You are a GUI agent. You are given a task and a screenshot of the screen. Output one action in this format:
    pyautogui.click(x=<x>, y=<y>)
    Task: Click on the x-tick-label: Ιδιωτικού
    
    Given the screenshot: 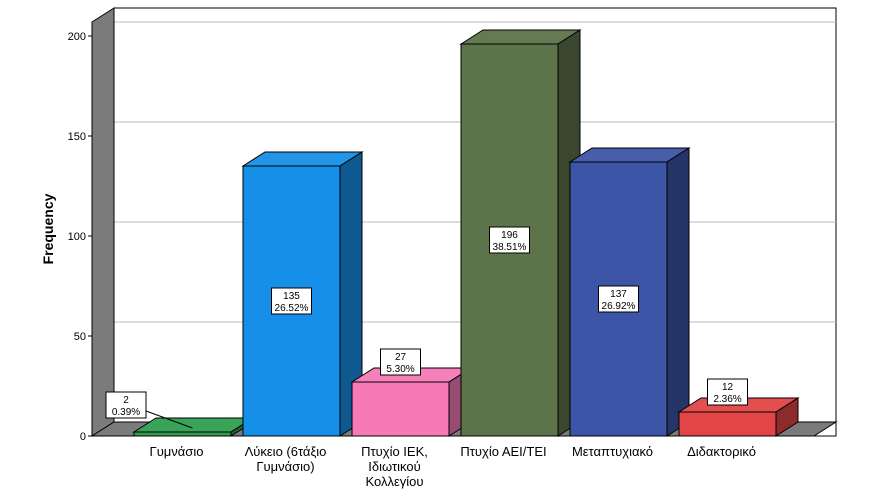 What is the action you would take?
    pyautogui.click(x=394, y=466)
    